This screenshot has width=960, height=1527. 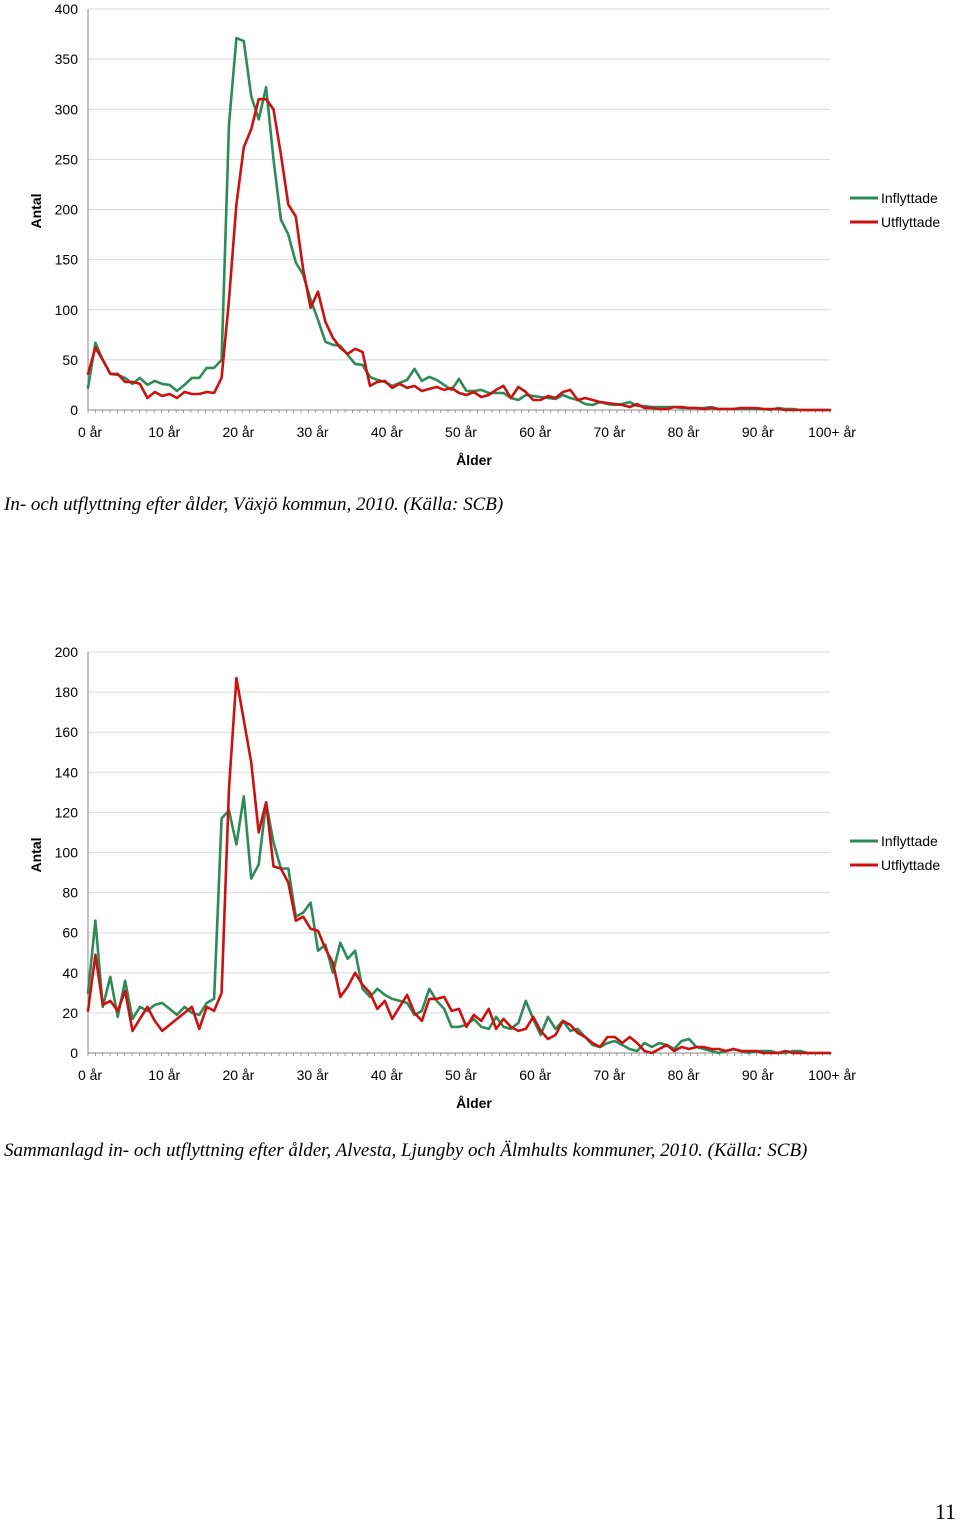 I want to click on chart-2-y-axis-title: Antal, so click(x=36, y=855).